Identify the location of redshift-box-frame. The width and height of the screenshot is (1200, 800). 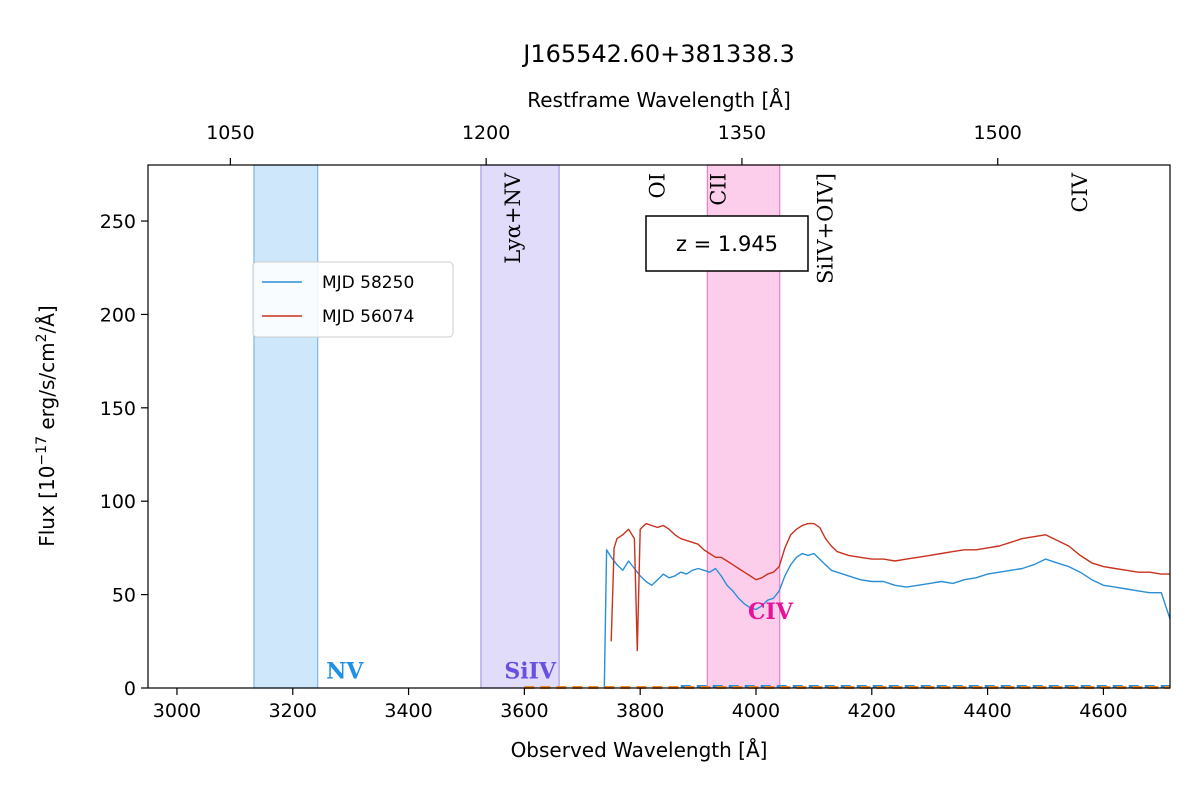
(727, 243).